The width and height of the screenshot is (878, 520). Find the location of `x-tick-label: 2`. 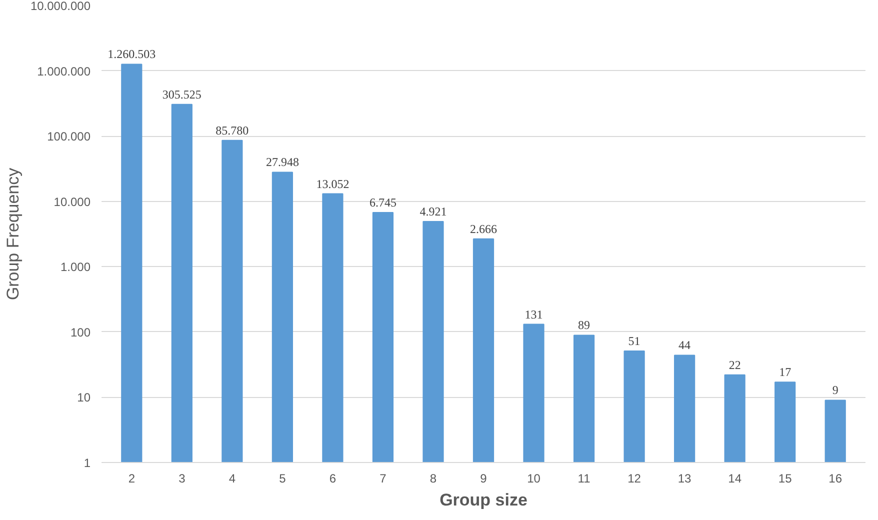

x-tick-label: 2 is located at coordinates (132, 479).